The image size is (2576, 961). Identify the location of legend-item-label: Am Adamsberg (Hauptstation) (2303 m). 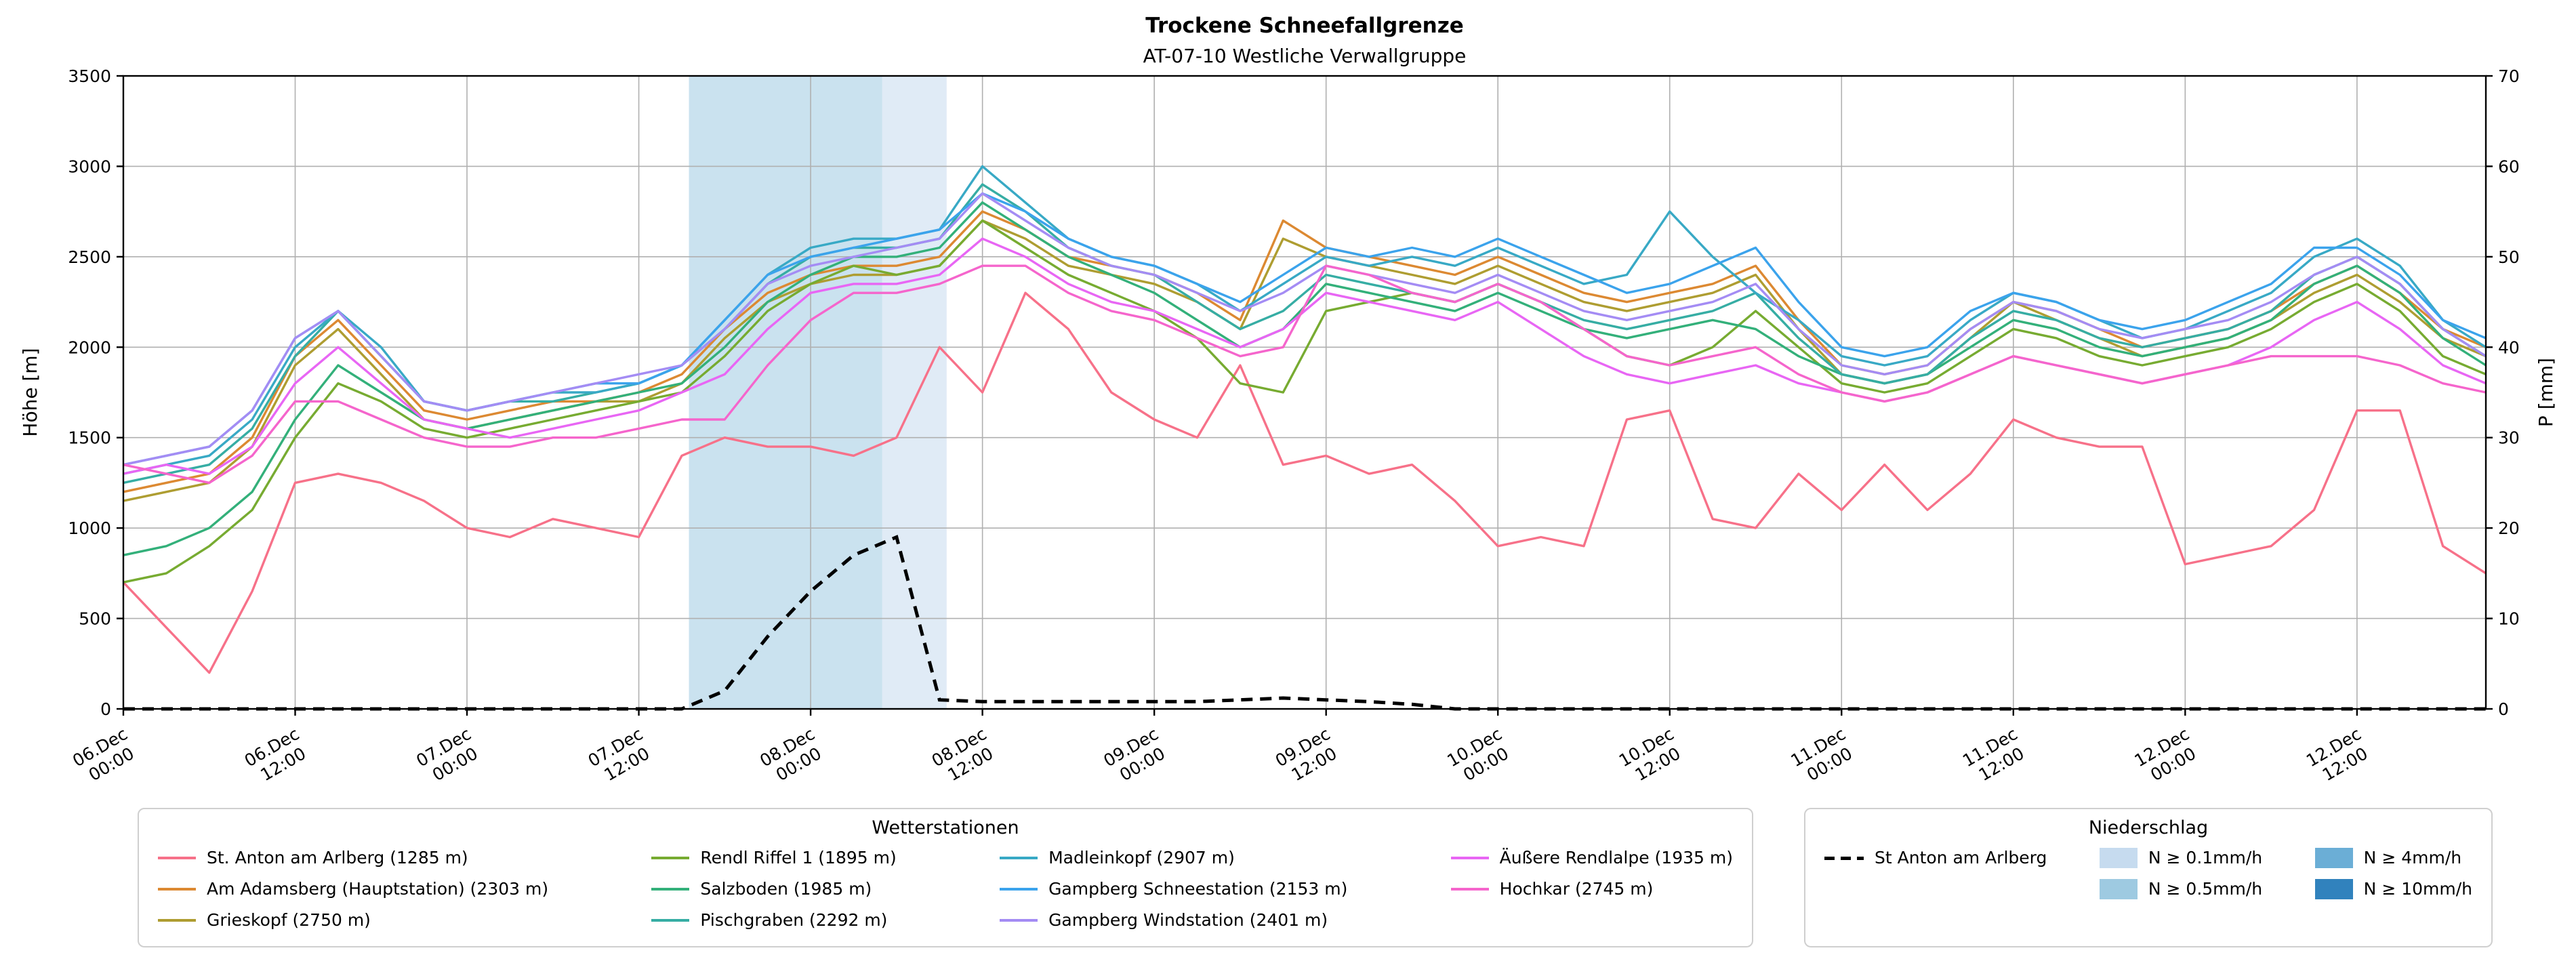
(378, 889).